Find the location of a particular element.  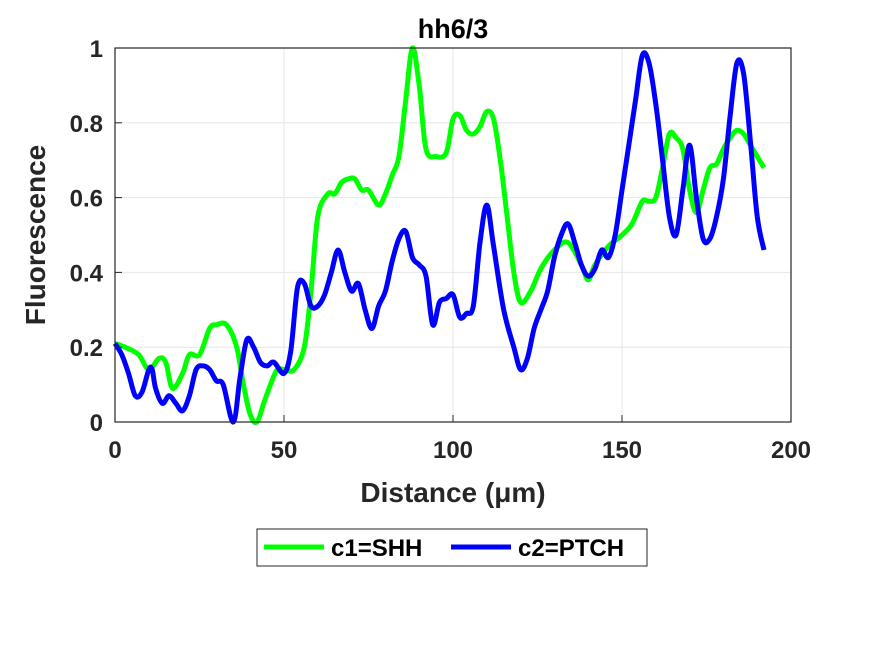

x-tick-label: 200 is located at coordinates (791, 450).